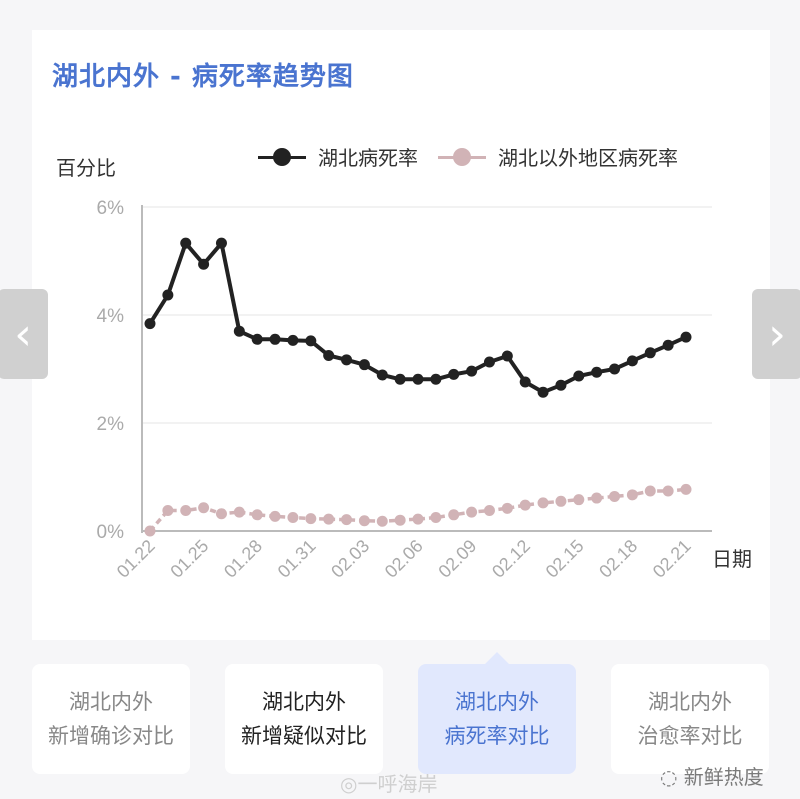 This screenshot has height=799, width=800. Describe the element at coordinates (497, 736) in the screenshot. I see `tab-line2: 病死率对比` at that location.